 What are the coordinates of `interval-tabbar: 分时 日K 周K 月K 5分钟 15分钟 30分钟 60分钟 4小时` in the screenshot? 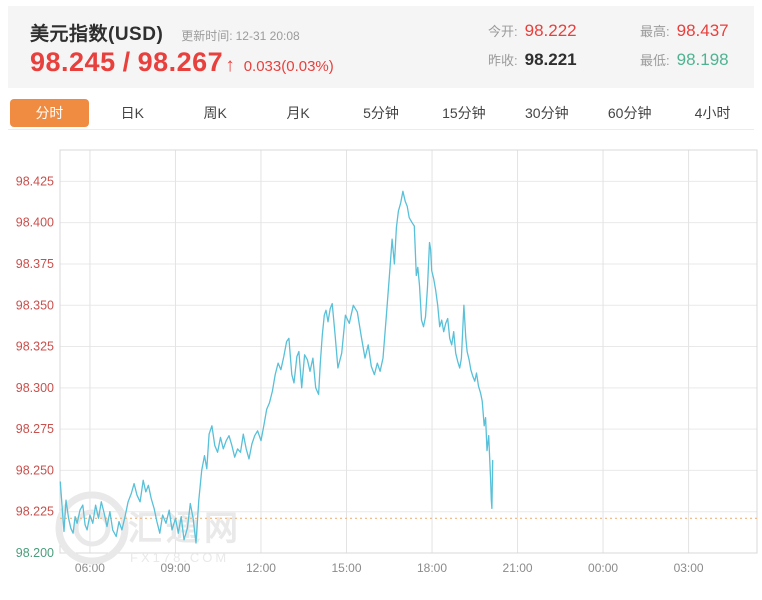 It's located at (381, 113).